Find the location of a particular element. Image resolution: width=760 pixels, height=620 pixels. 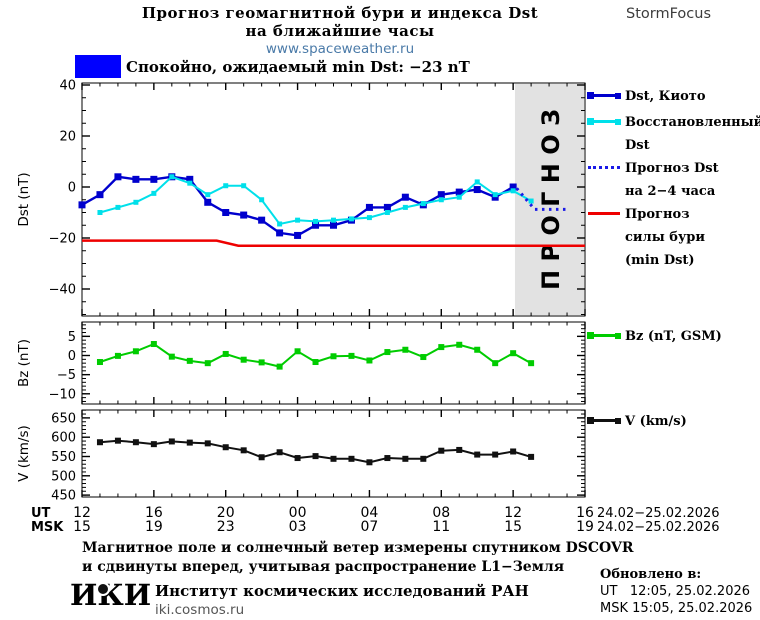

legend-item-dst-forecast: Прогноз Dst на 2−4 часа is located at coordinates (653, 180).